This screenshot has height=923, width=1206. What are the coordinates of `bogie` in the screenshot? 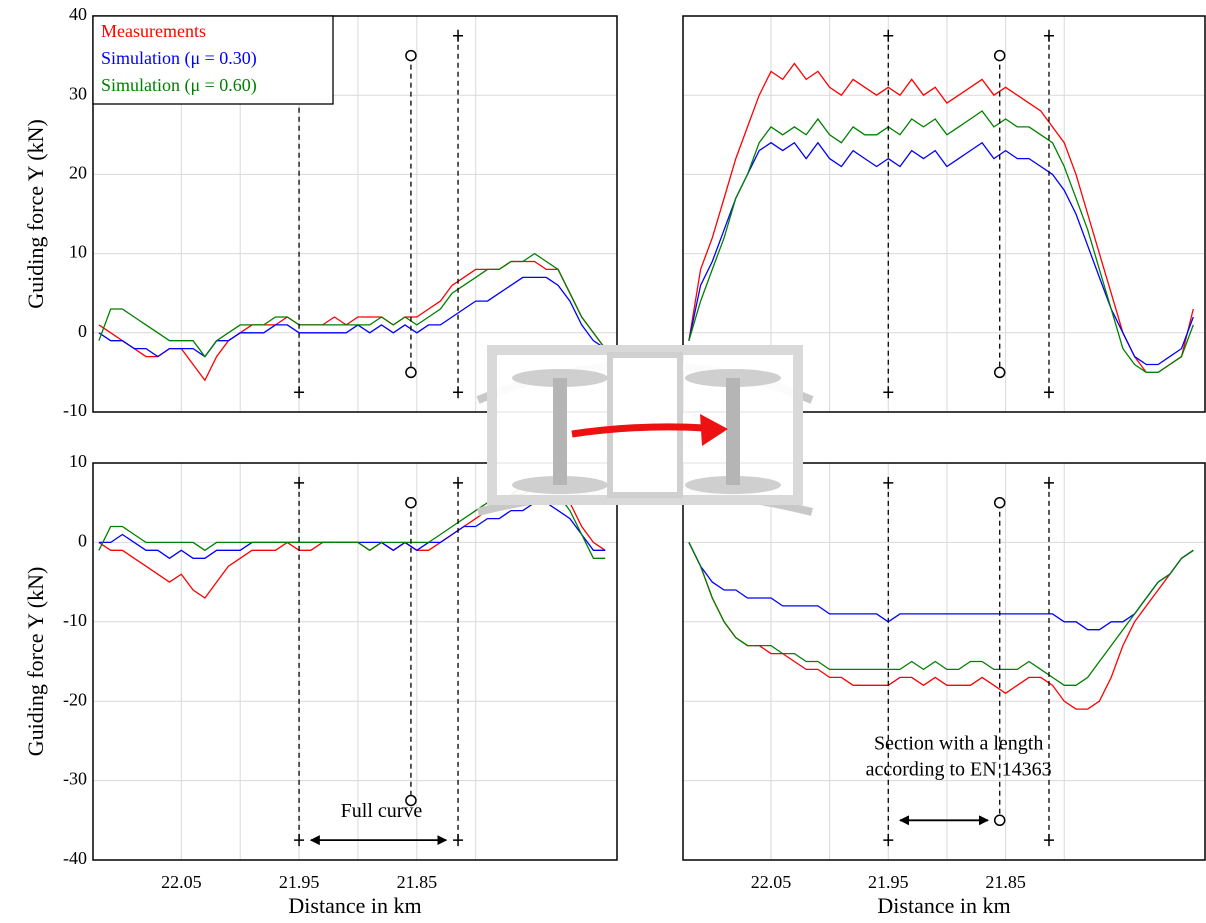 It's located at (645, 430).